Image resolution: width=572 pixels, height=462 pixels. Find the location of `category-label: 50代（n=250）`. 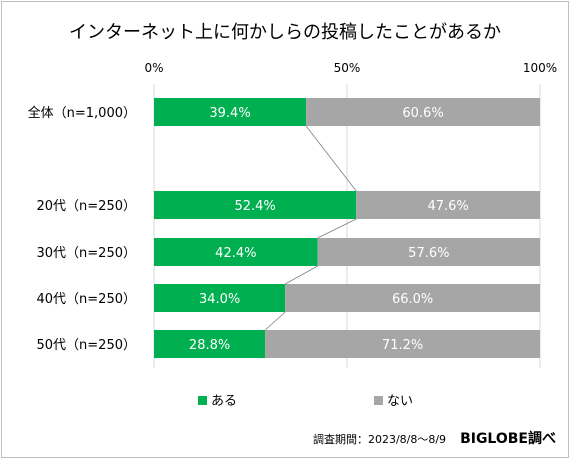

category-label: 50代（n=250） is located at coordinates (87, 345).